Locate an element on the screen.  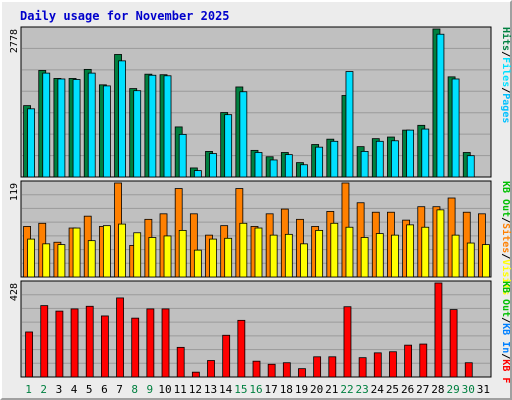
x-tick-label-day-30: 30 is located at coordinates (468, 389).